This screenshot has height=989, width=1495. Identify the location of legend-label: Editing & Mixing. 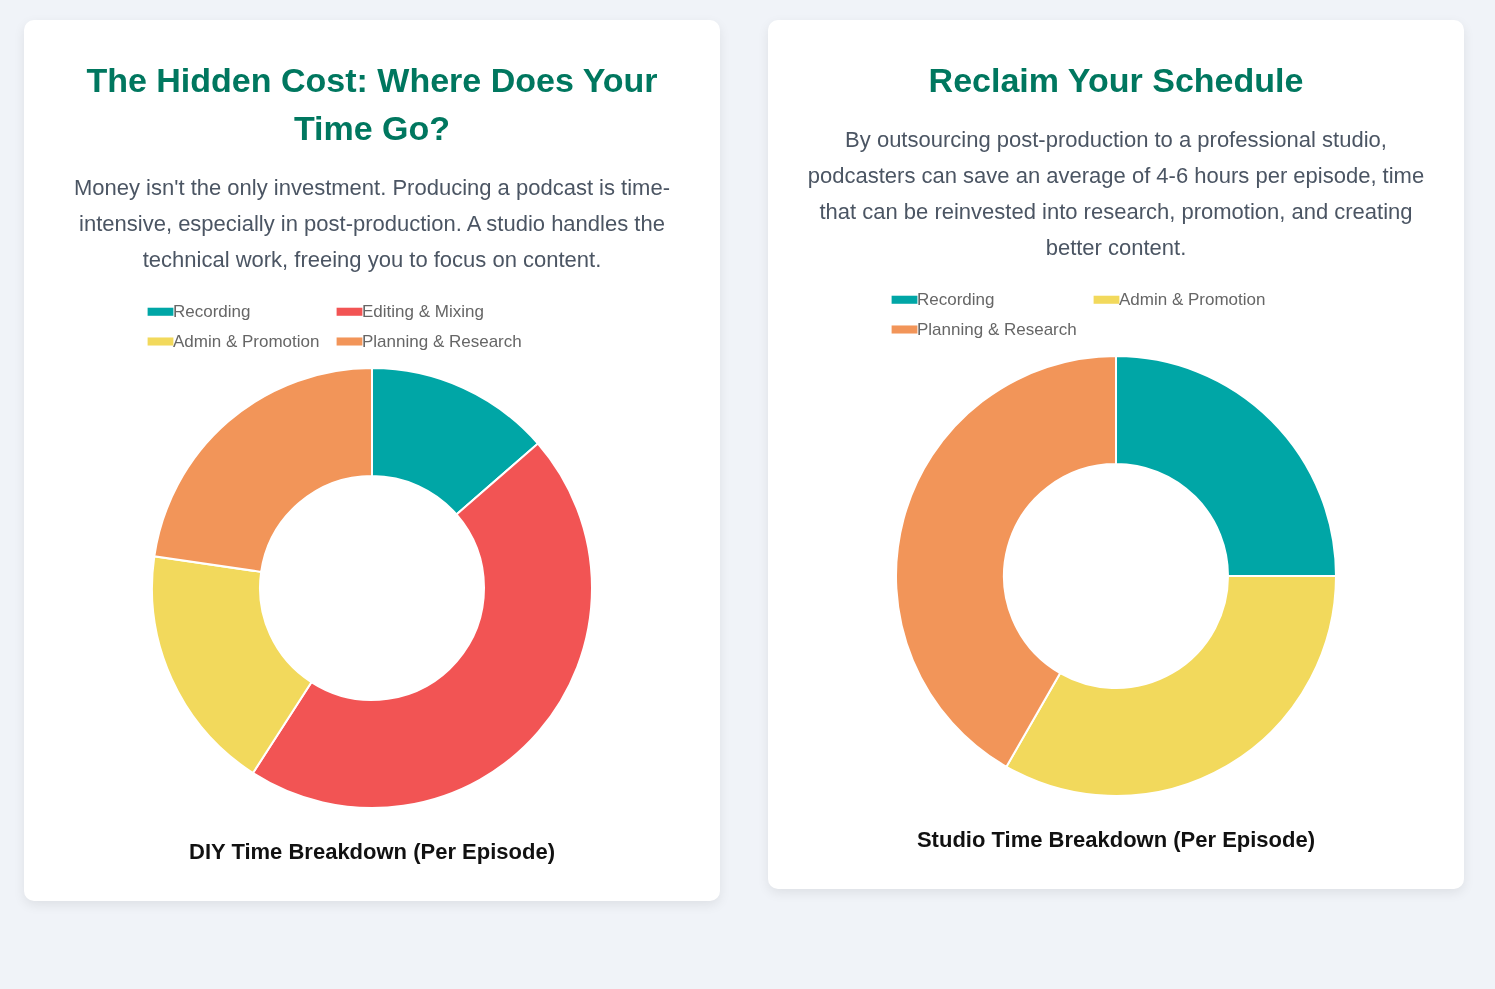
(423, 311).